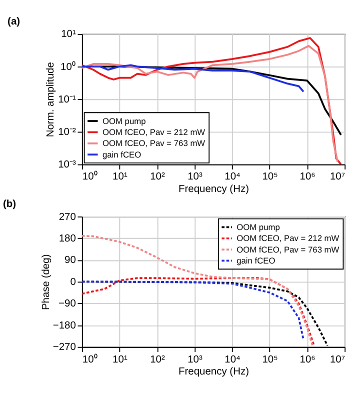 The image size is (353, 409). I want to click on y-tick-label: −180, so click(64, 326).